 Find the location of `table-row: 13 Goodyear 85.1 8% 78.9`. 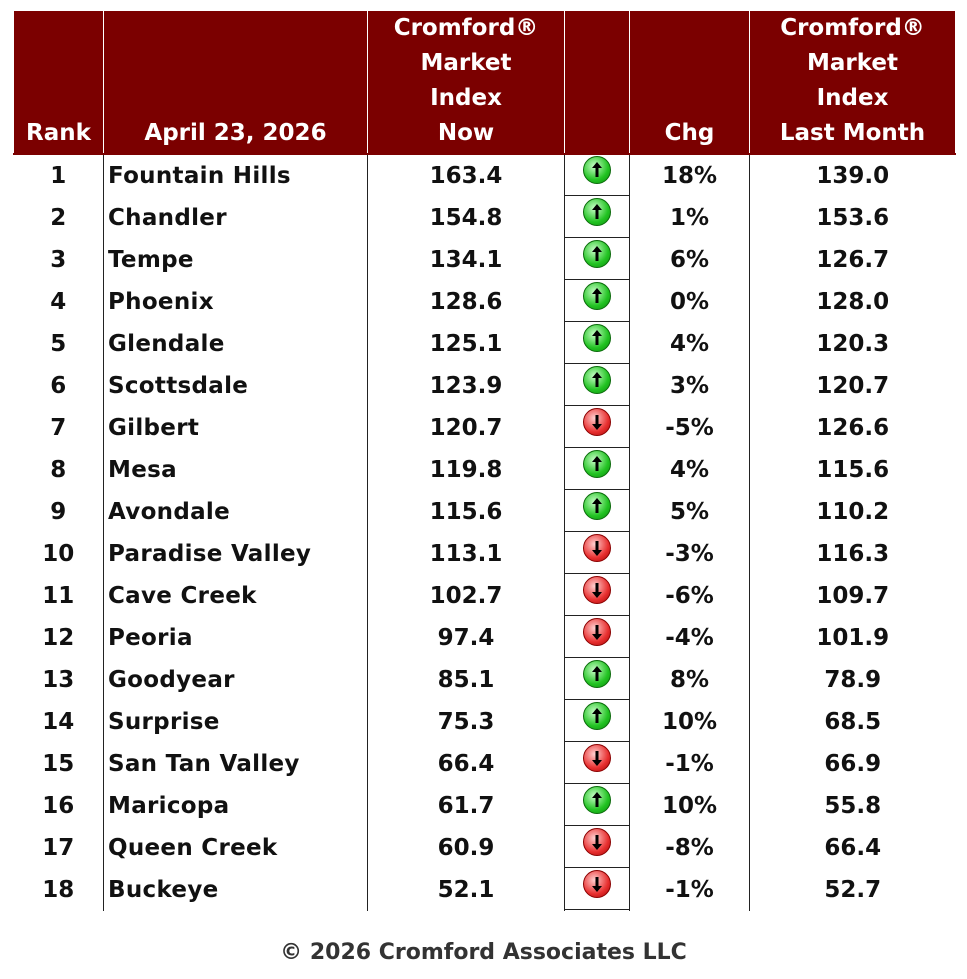

table-row: 13 Goodyear 85.1 8% 78.9 is located at coordinates (484, 680).